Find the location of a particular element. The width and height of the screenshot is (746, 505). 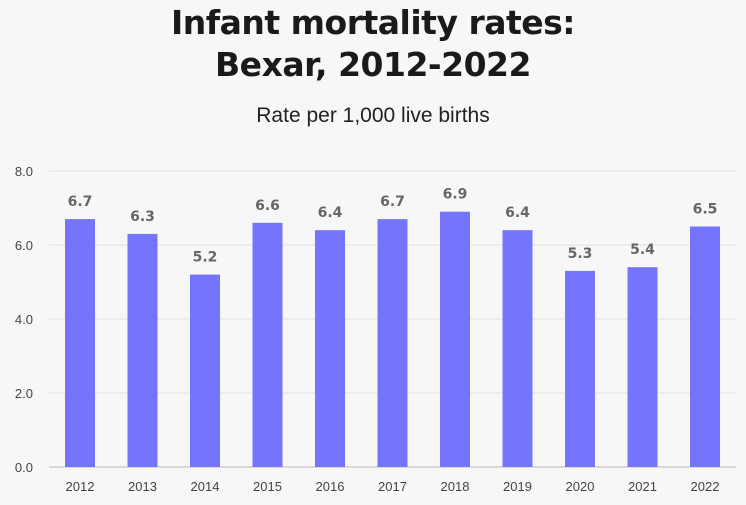

x-tick-label: 2017 is located at coordinates (392, 486).